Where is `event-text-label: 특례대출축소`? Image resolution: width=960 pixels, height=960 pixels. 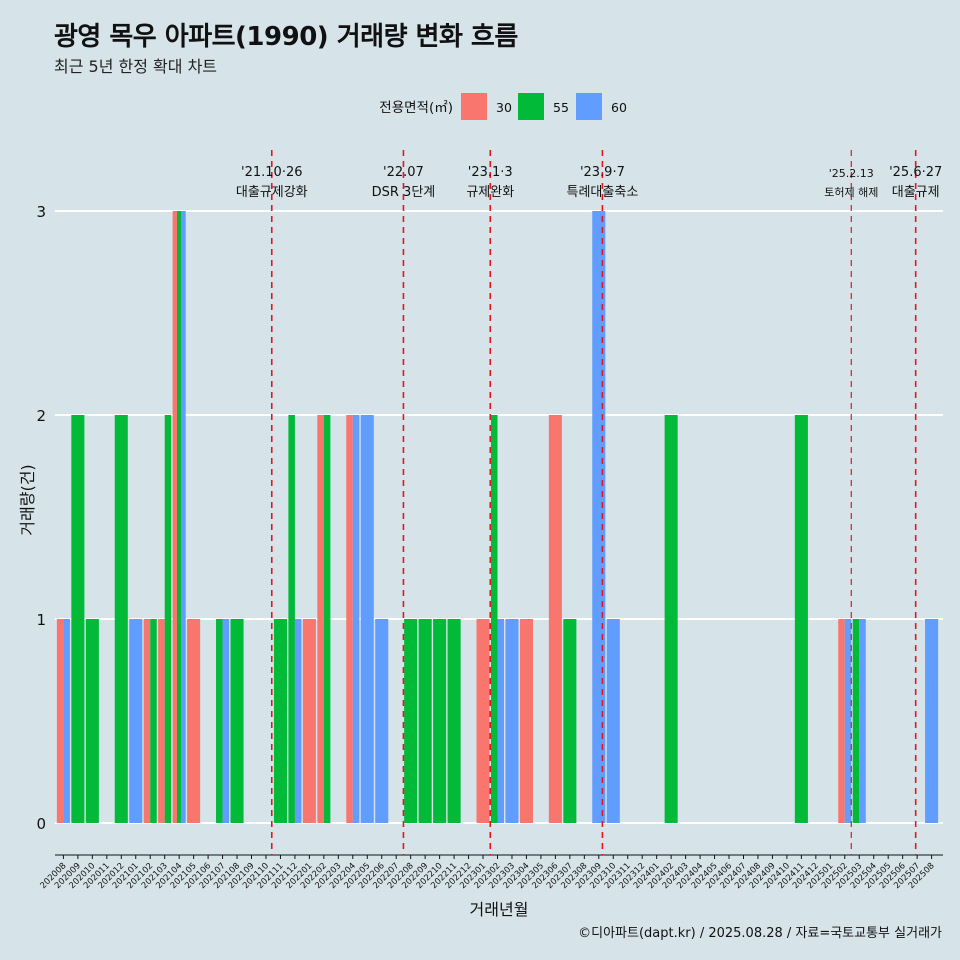
event-text-label: 특례대출축소 is located at coordinates (603, 192).